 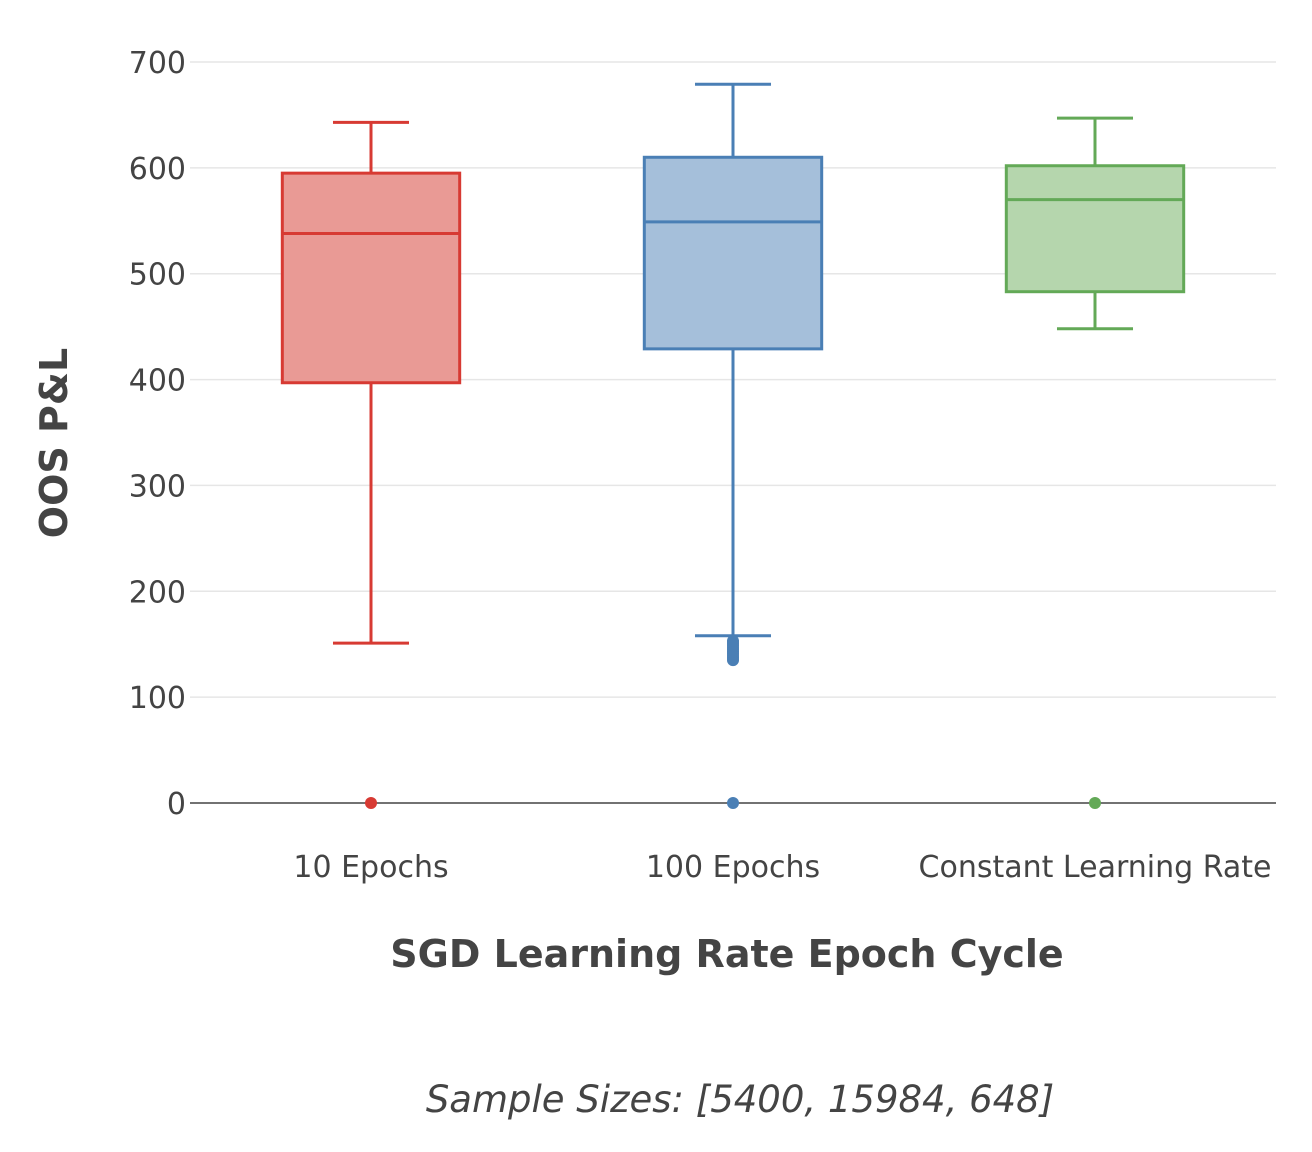 What do you see at coordinates (726, 954) in the screenshot?
I see `x-axis-title: SGD Learning Rate Epoch Cycle` at bounding box center [726, 954].